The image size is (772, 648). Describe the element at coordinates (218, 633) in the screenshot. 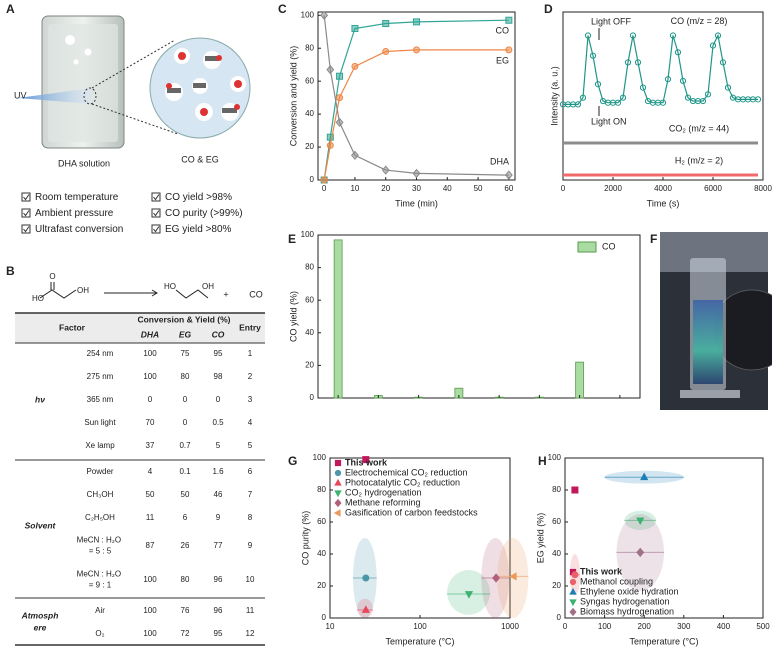

I see `table-cell: 95` at that location.